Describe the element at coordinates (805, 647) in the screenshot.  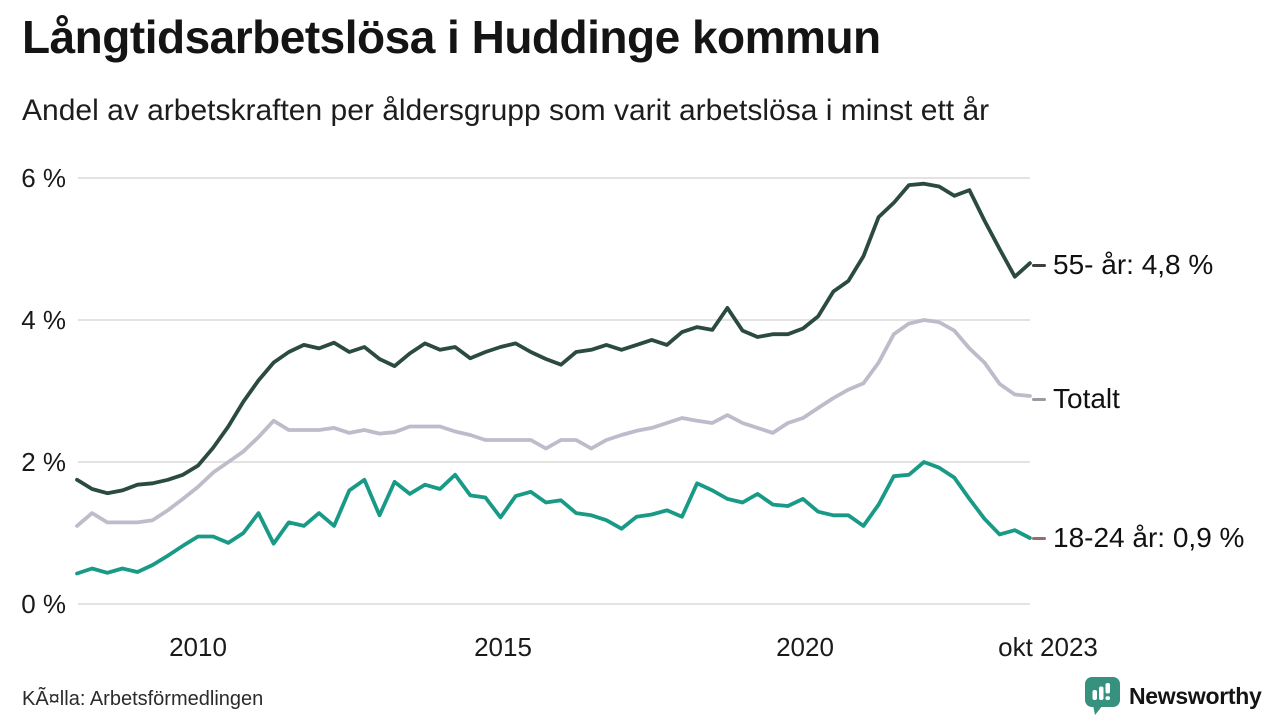
I see `x-axis-tick-2020: 2020` at that location.